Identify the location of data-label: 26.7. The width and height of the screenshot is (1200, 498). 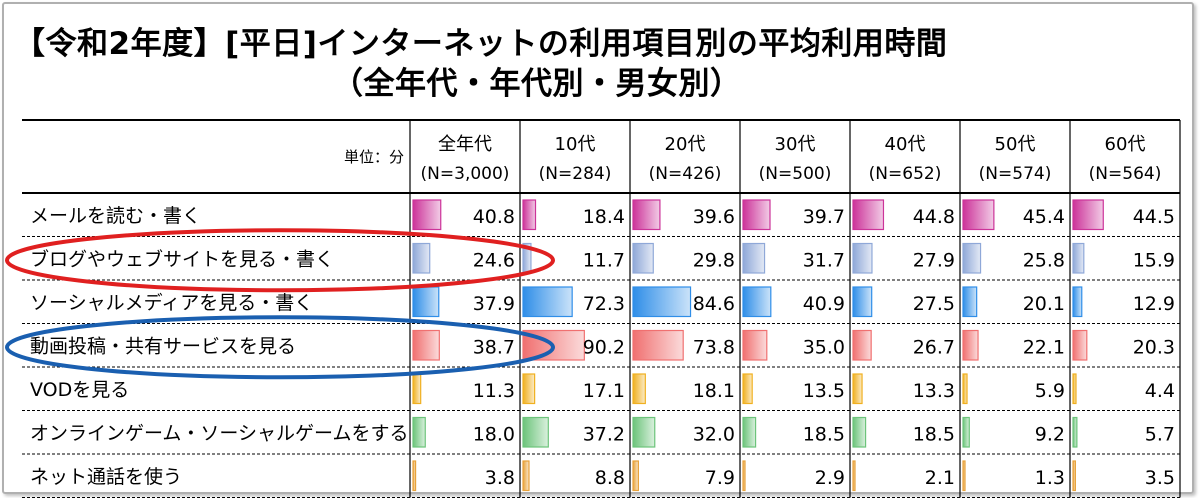
(934, 348).